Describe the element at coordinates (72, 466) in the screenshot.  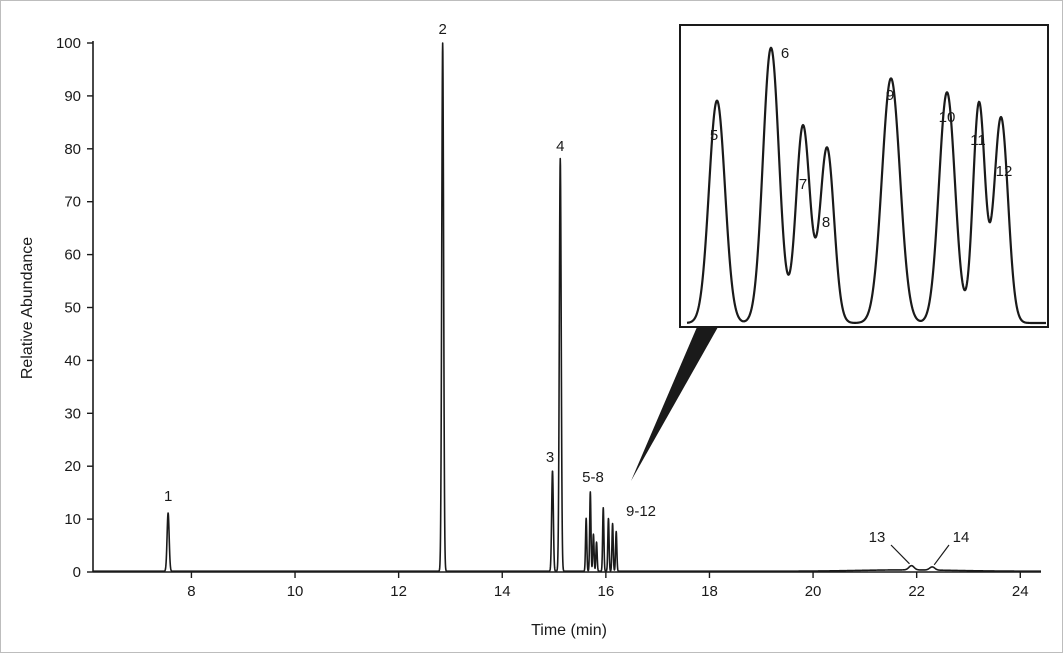
I see `y-tick-label: 20` at that location.